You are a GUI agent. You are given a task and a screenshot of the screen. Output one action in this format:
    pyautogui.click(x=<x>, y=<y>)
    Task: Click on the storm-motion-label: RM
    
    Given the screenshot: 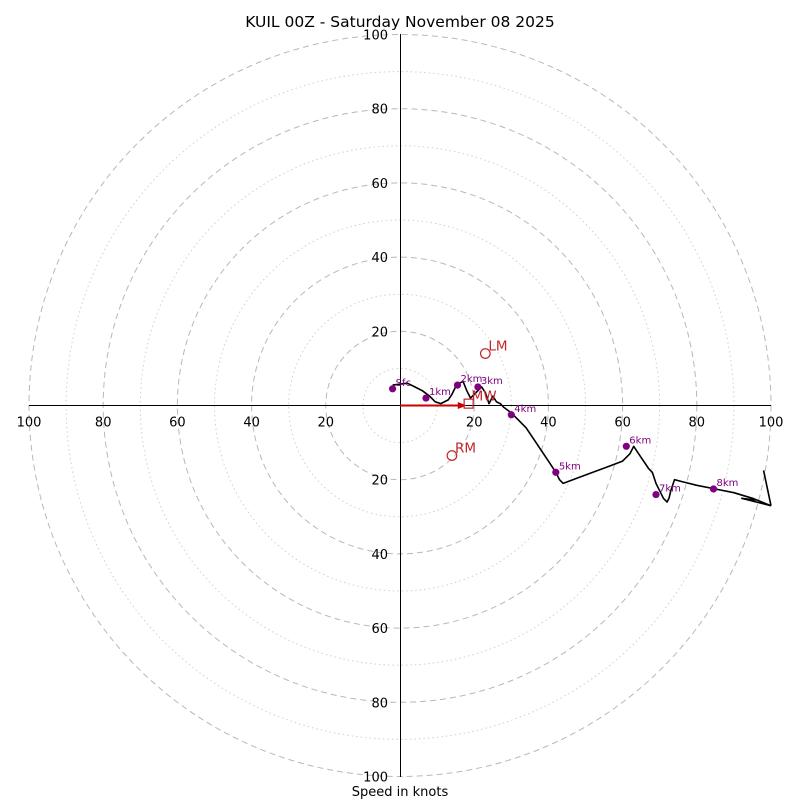 What is the action you would take?
    pyautogui.click(x=465, y=449)
    